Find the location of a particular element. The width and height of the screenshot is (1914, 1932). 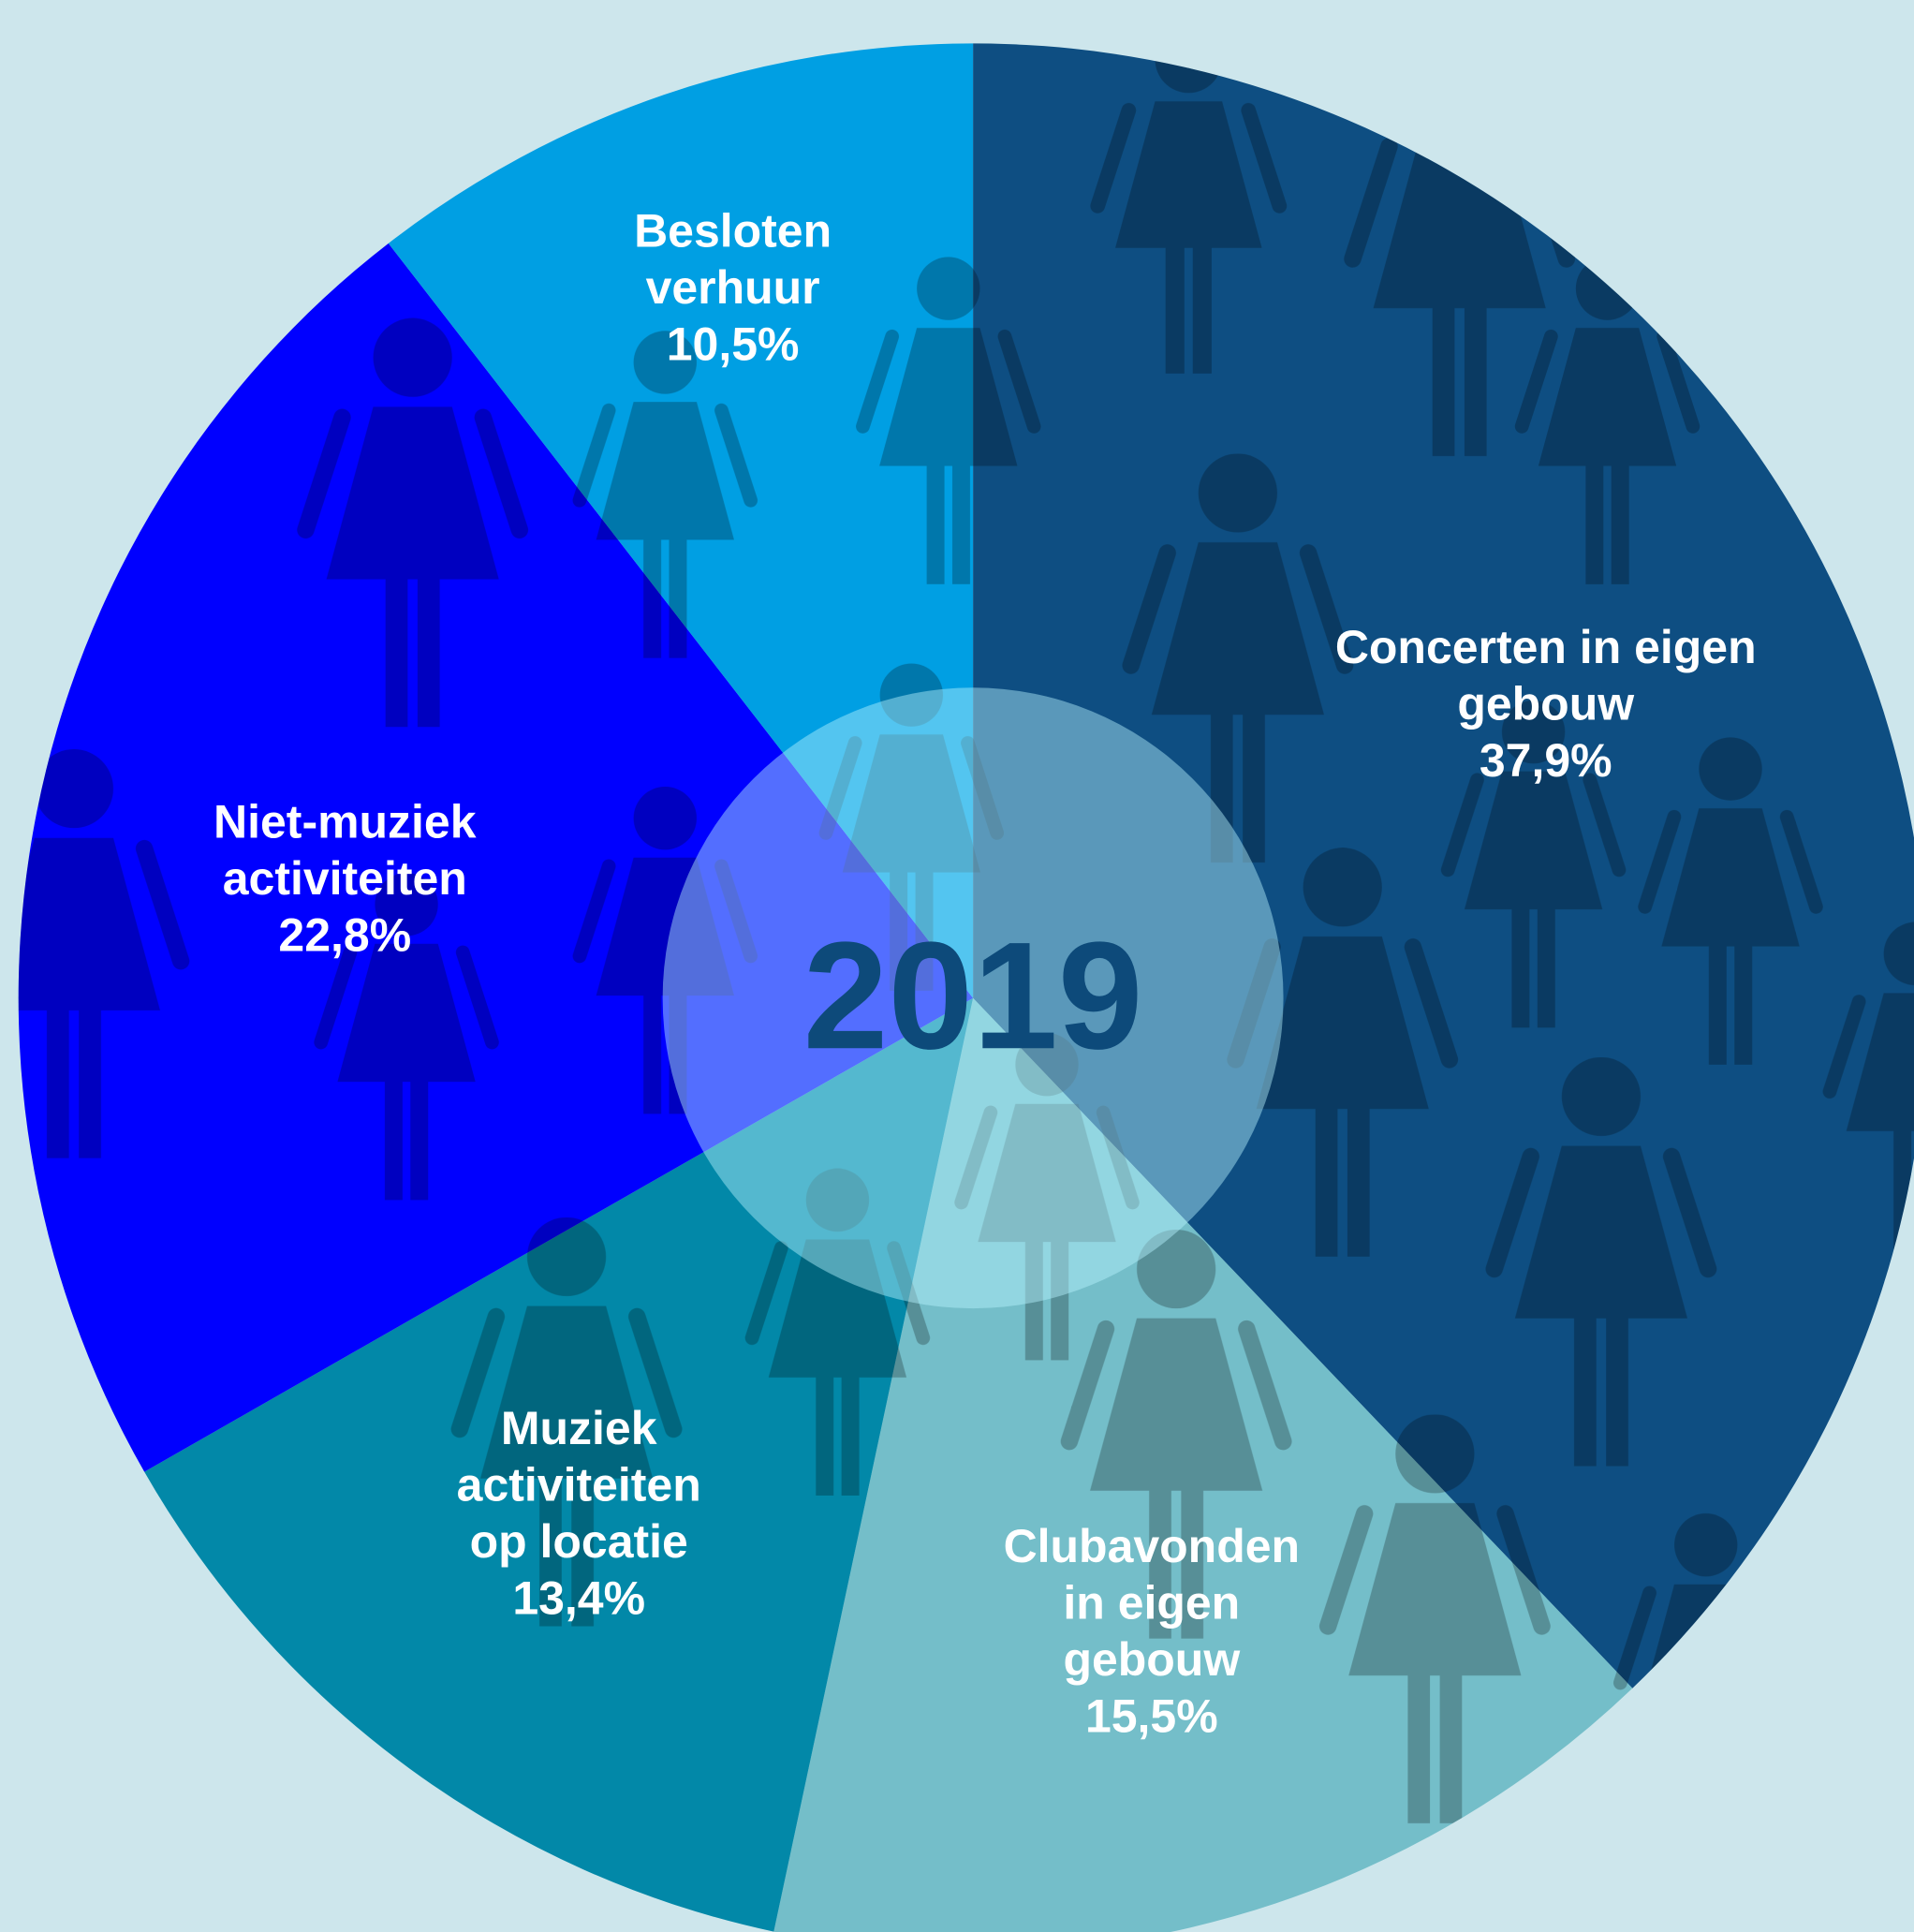

slice-label-line: Niet-muziek is located at coordinates (345, 822).